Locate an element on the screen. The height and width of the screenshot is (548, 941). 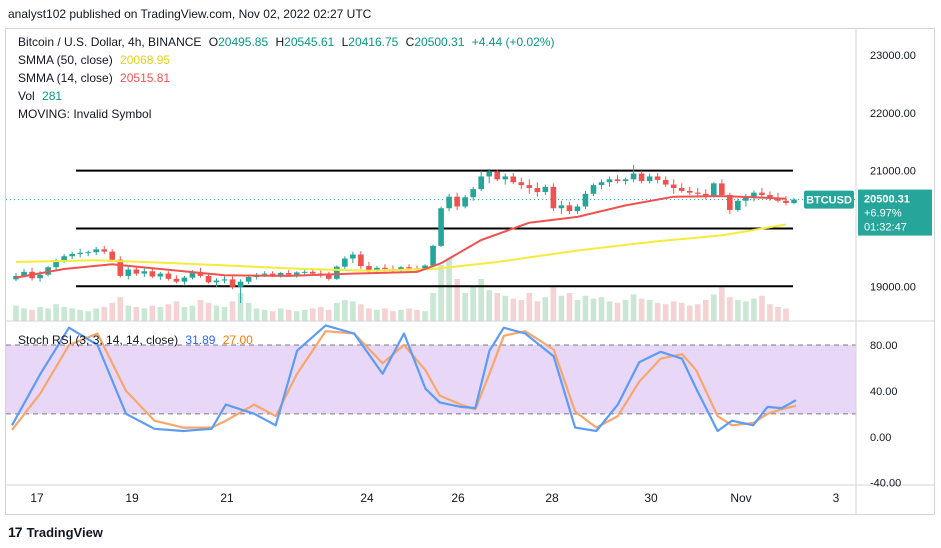
price-badge is located at coordinates (895, 212).